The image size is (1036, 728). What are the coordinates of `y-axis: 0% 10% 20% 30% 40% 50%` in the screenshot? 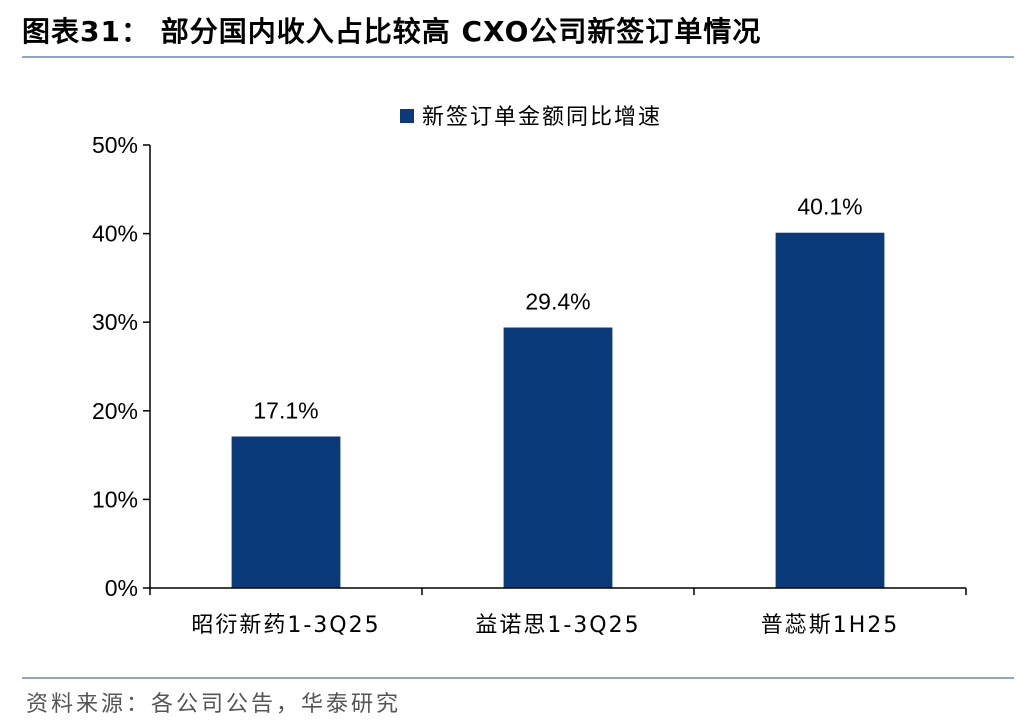 It's located at (121, 366).